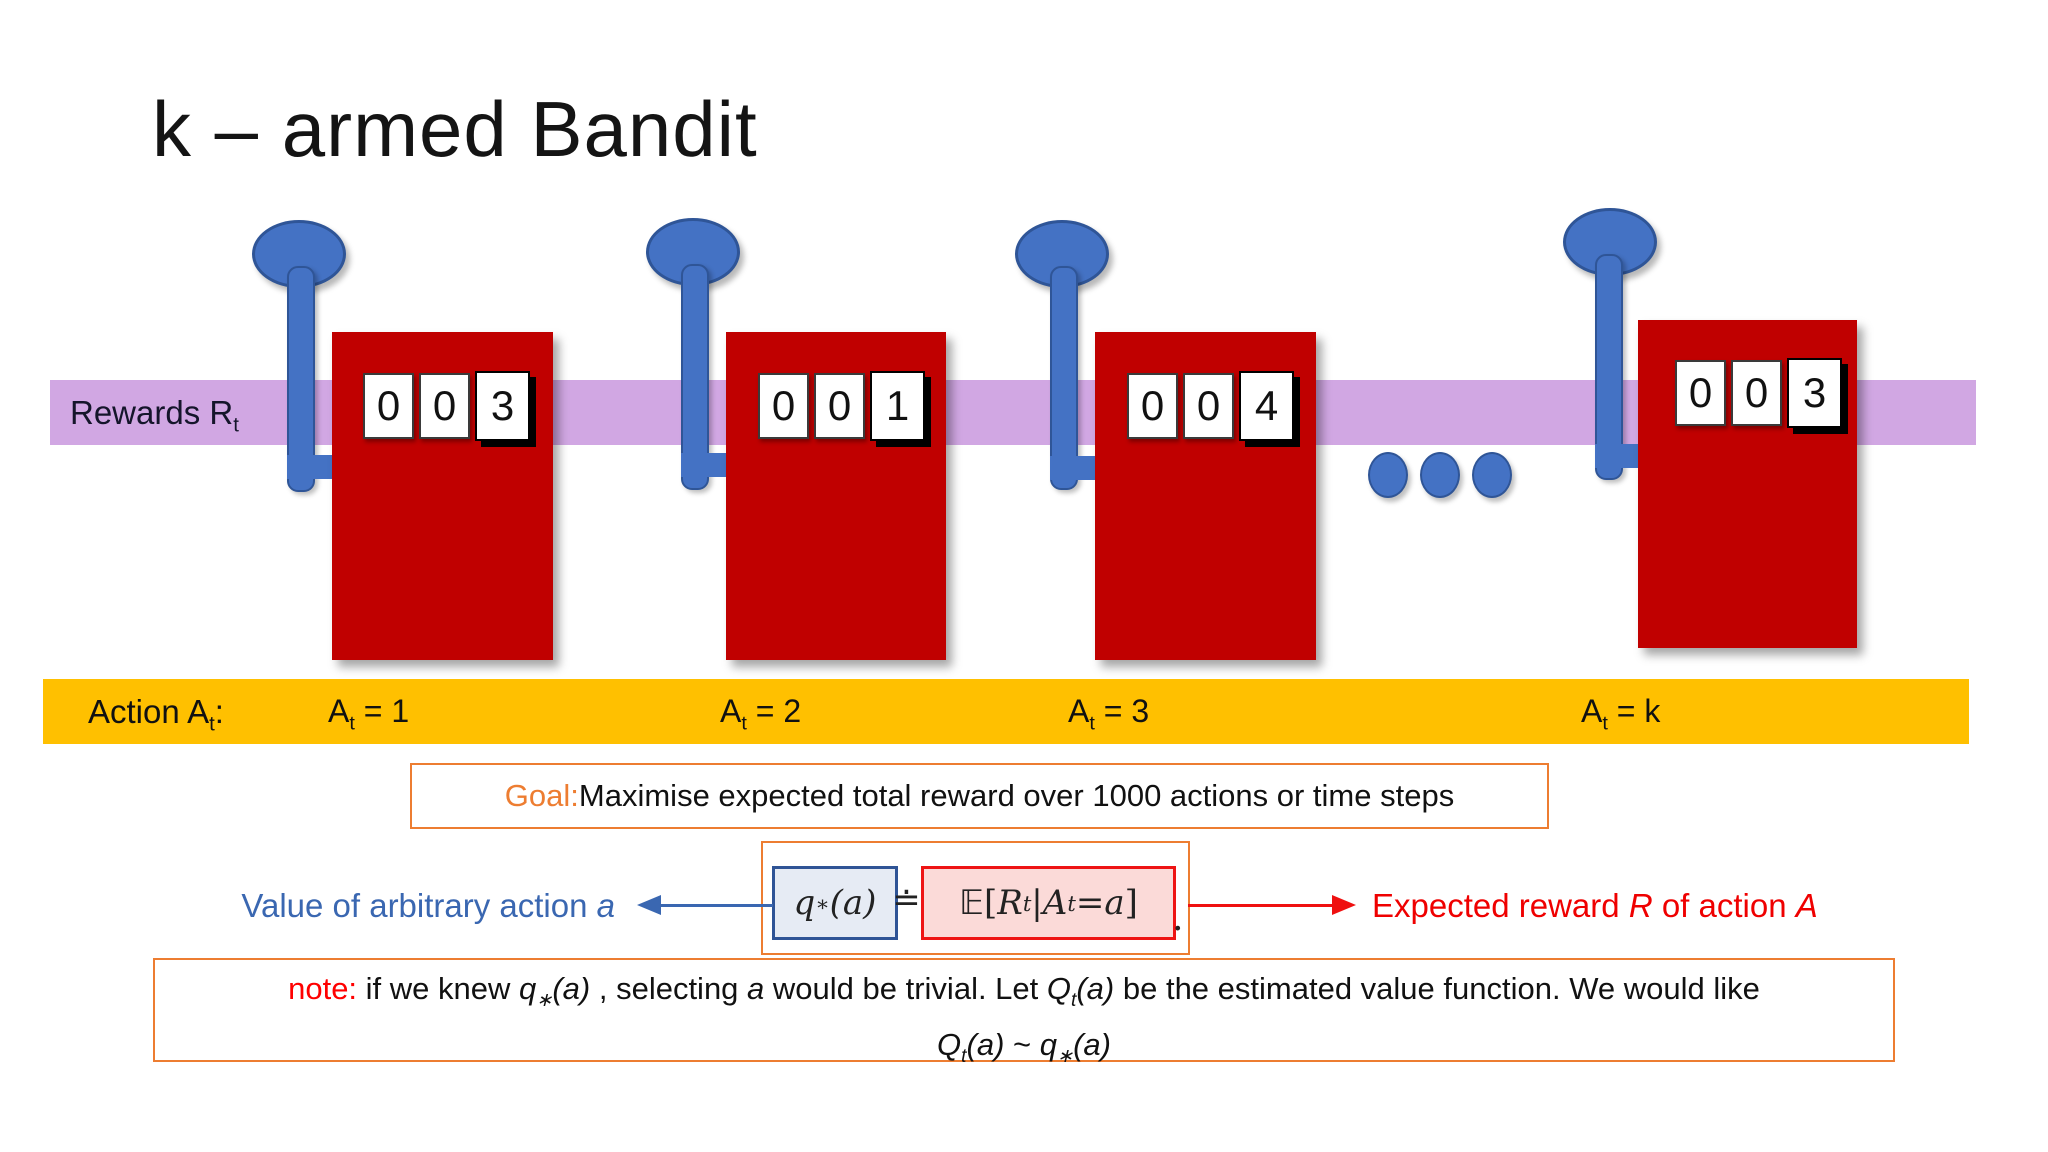  Describe the element at coordinates (323, 988) in the screenshot. I see `note-label: note:` at that location.